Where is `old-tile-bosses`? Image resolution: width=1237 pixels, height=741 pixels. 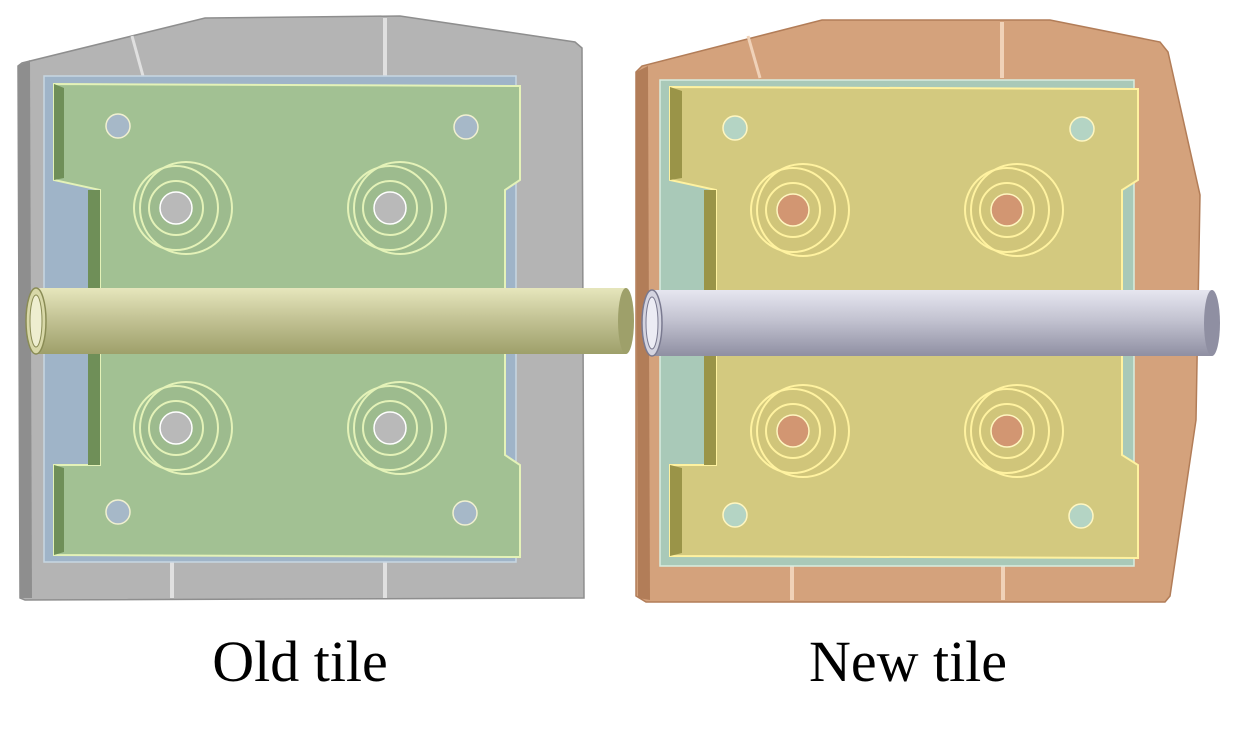 old-tile-bosses is located at coordinates (290, 318).